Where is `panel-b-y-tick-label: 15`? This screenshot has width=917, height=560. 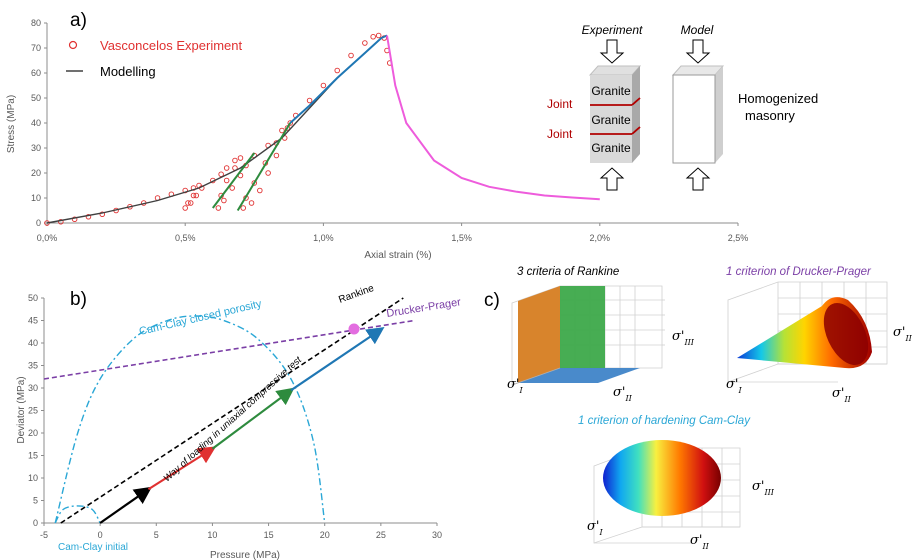
panel-b-y-tick-label: 15 is located at coordinates (33, 456).